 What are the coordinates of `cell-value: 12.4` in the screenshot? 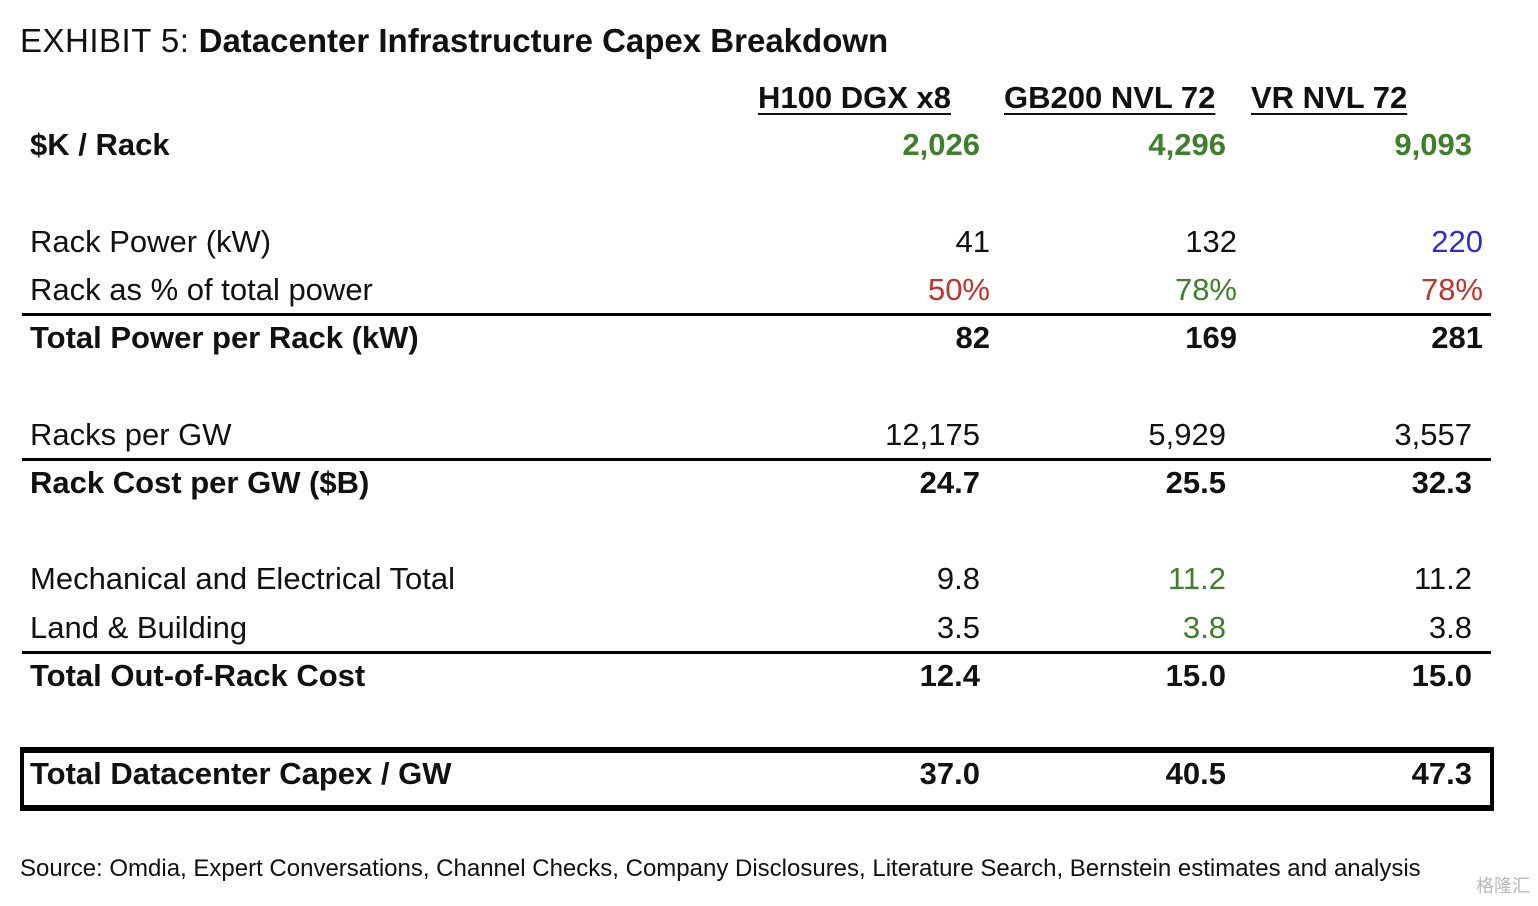 It's located at (949, 675).